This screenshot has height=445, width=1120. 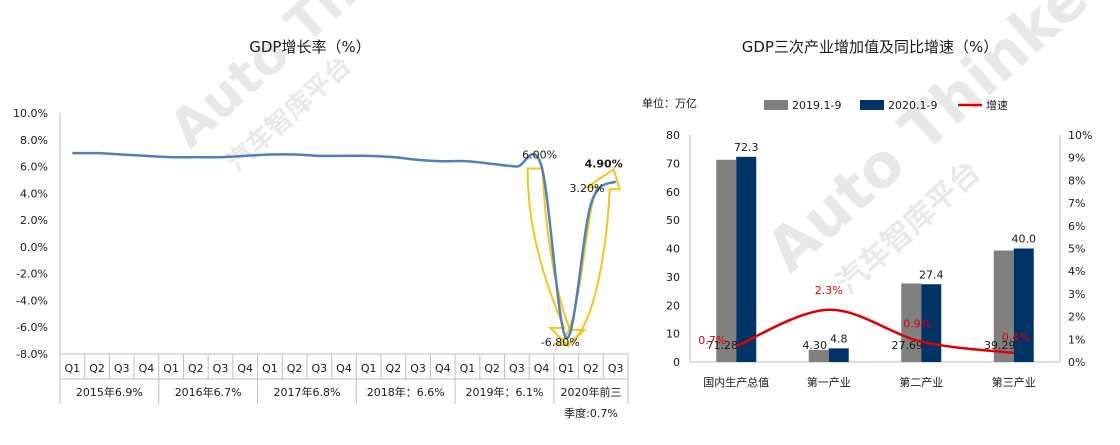 I want to click on y2-tick-label: 0%, so click(x=1076, y=362).